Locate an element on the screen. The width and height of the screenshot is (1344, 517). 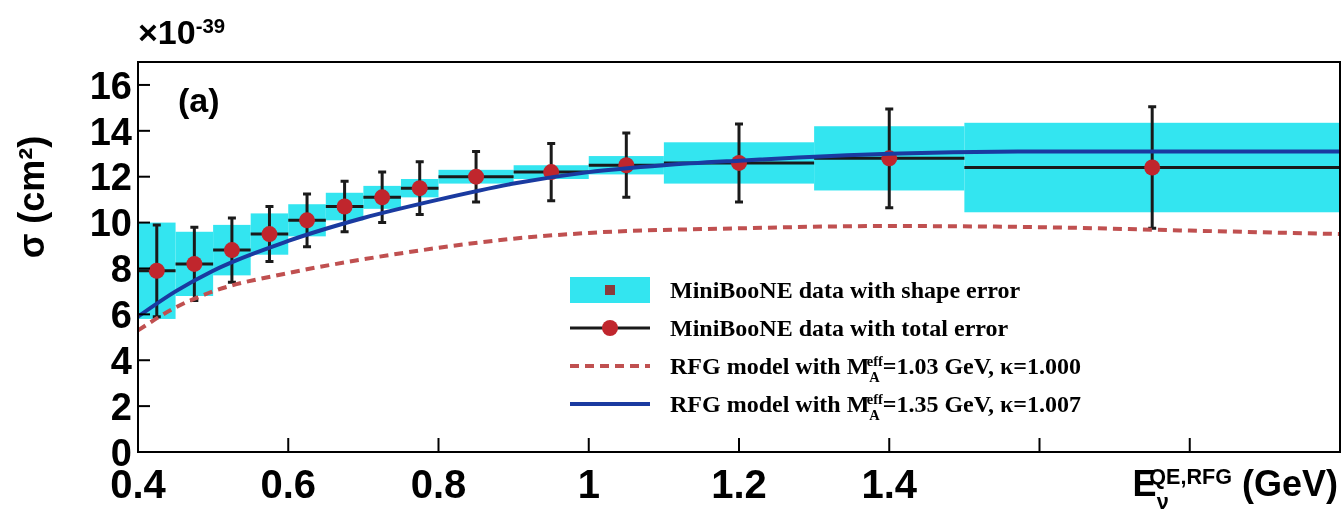
legend-label: MiniBooNE data with shape error is located at coordinates (845, 290).